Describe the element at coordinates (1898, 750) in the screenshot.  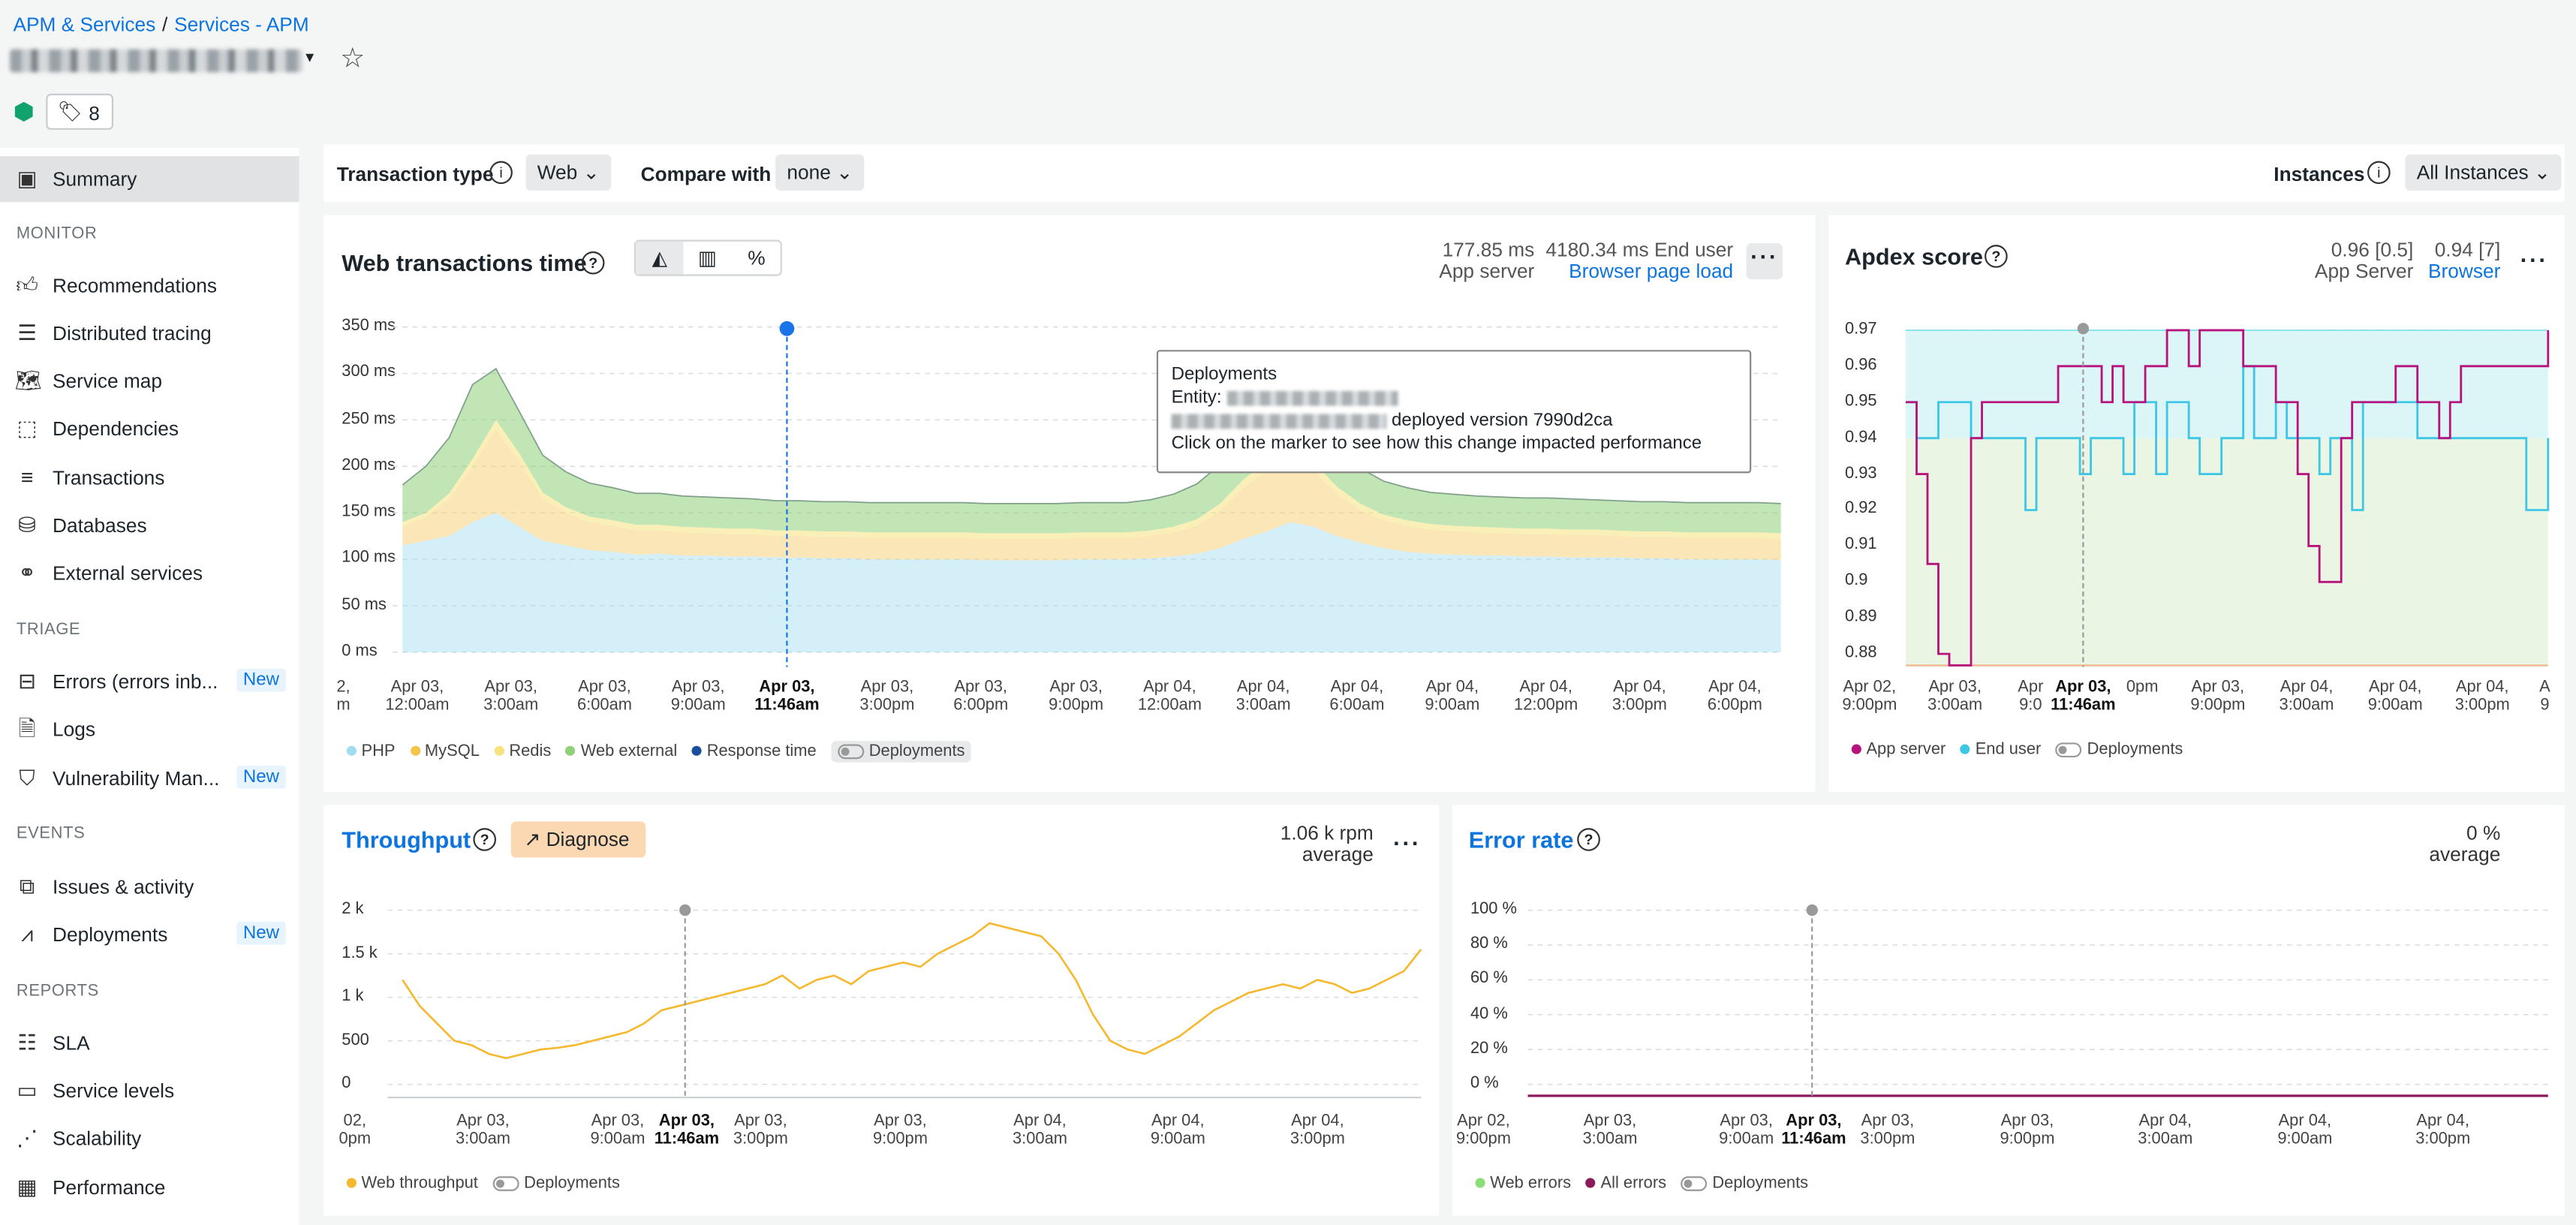
I see `legend-app-server: App server` at that location.